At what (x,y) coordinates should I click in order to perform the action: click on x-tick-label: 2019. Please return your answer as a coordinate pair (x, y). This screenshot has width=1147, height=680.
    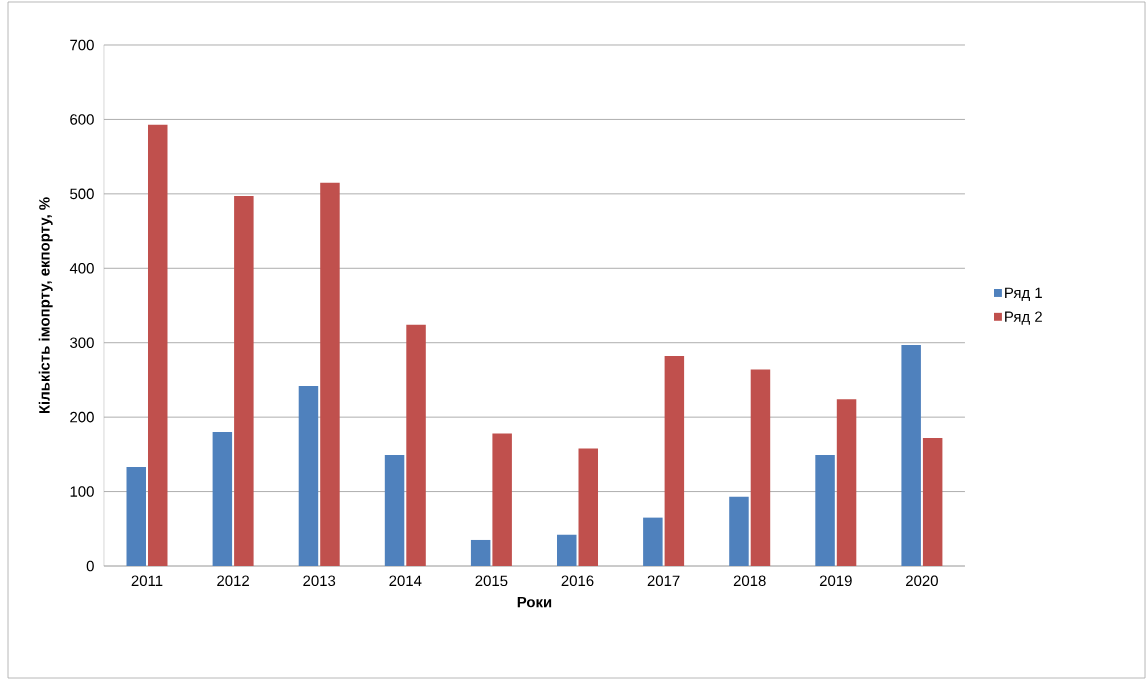
    Looking at the image, I should click on (835, 581).